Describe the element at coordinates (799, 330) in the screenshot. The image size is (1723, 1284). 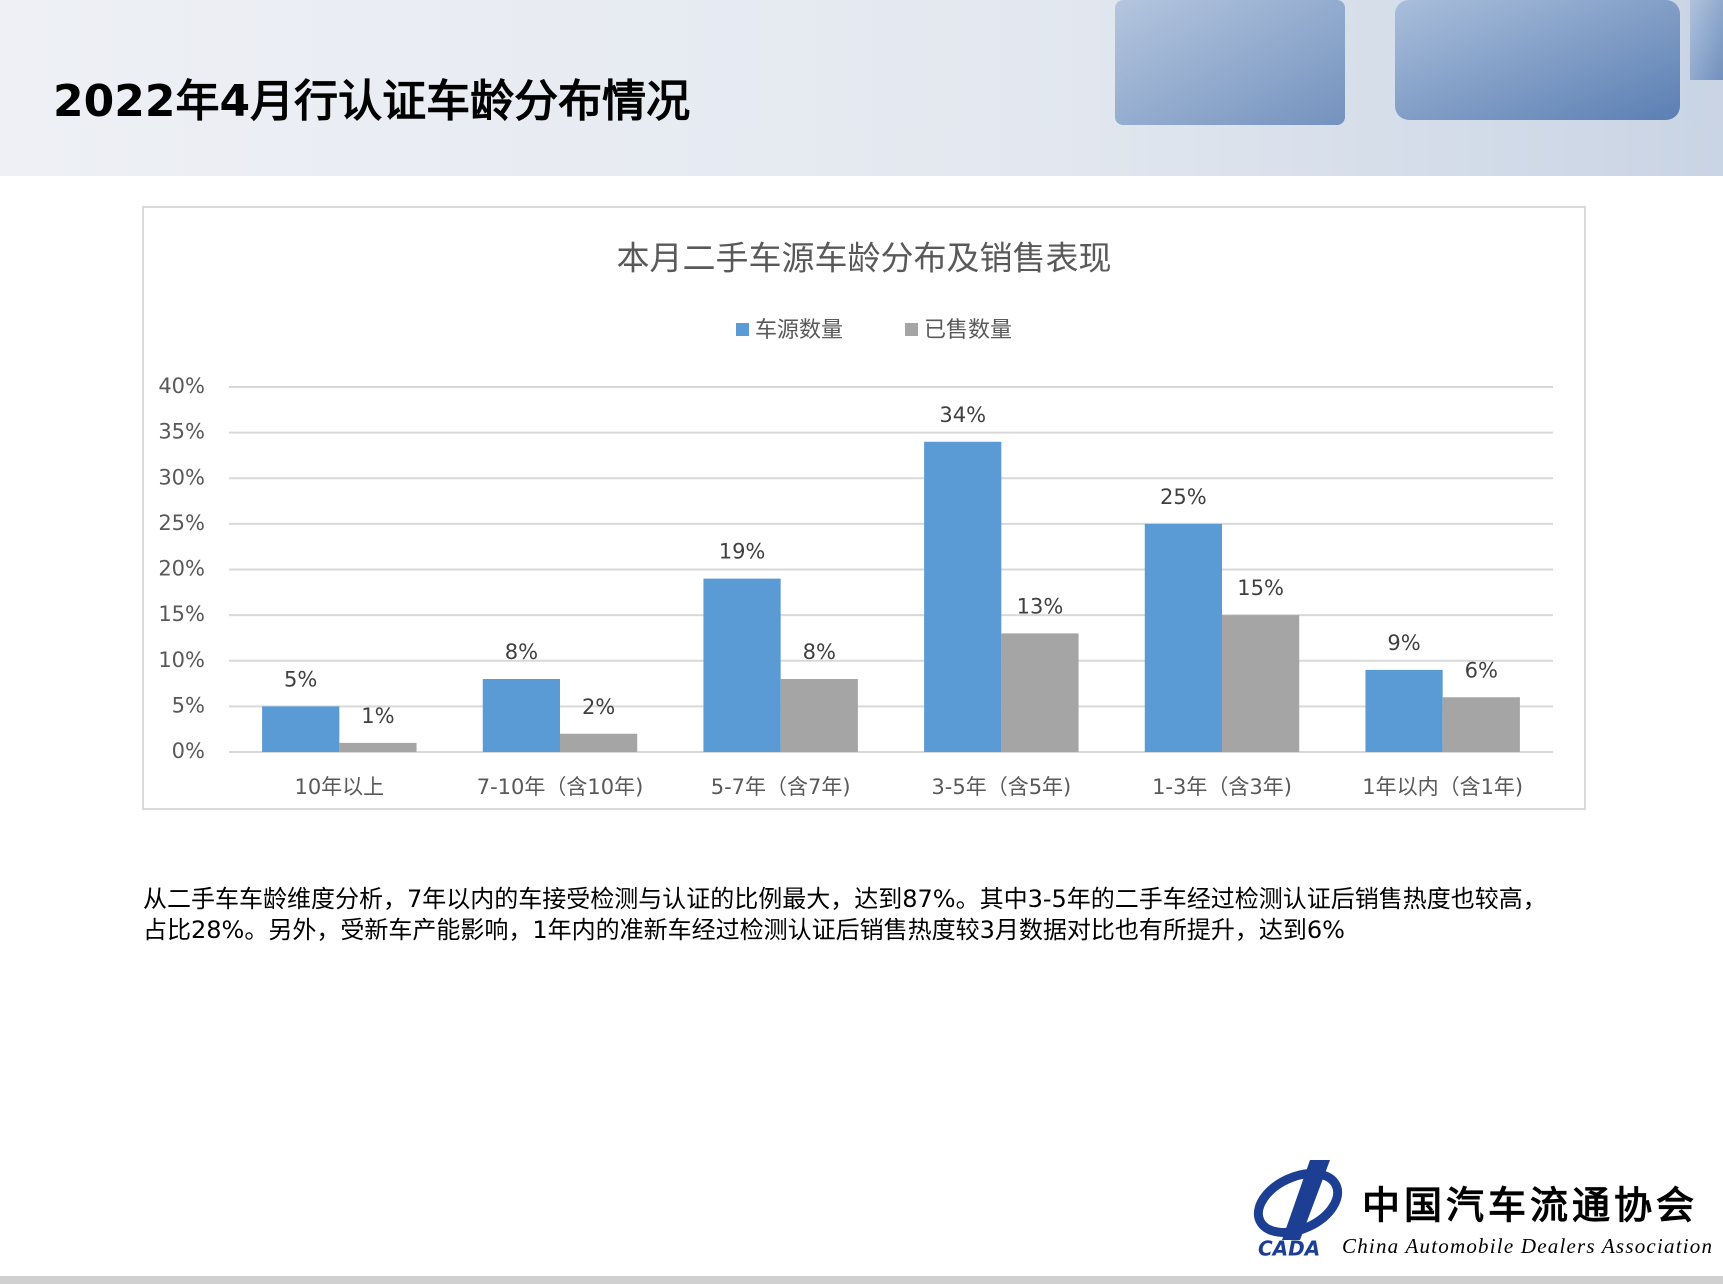
I see `legend-label: 车源数量` at that location.